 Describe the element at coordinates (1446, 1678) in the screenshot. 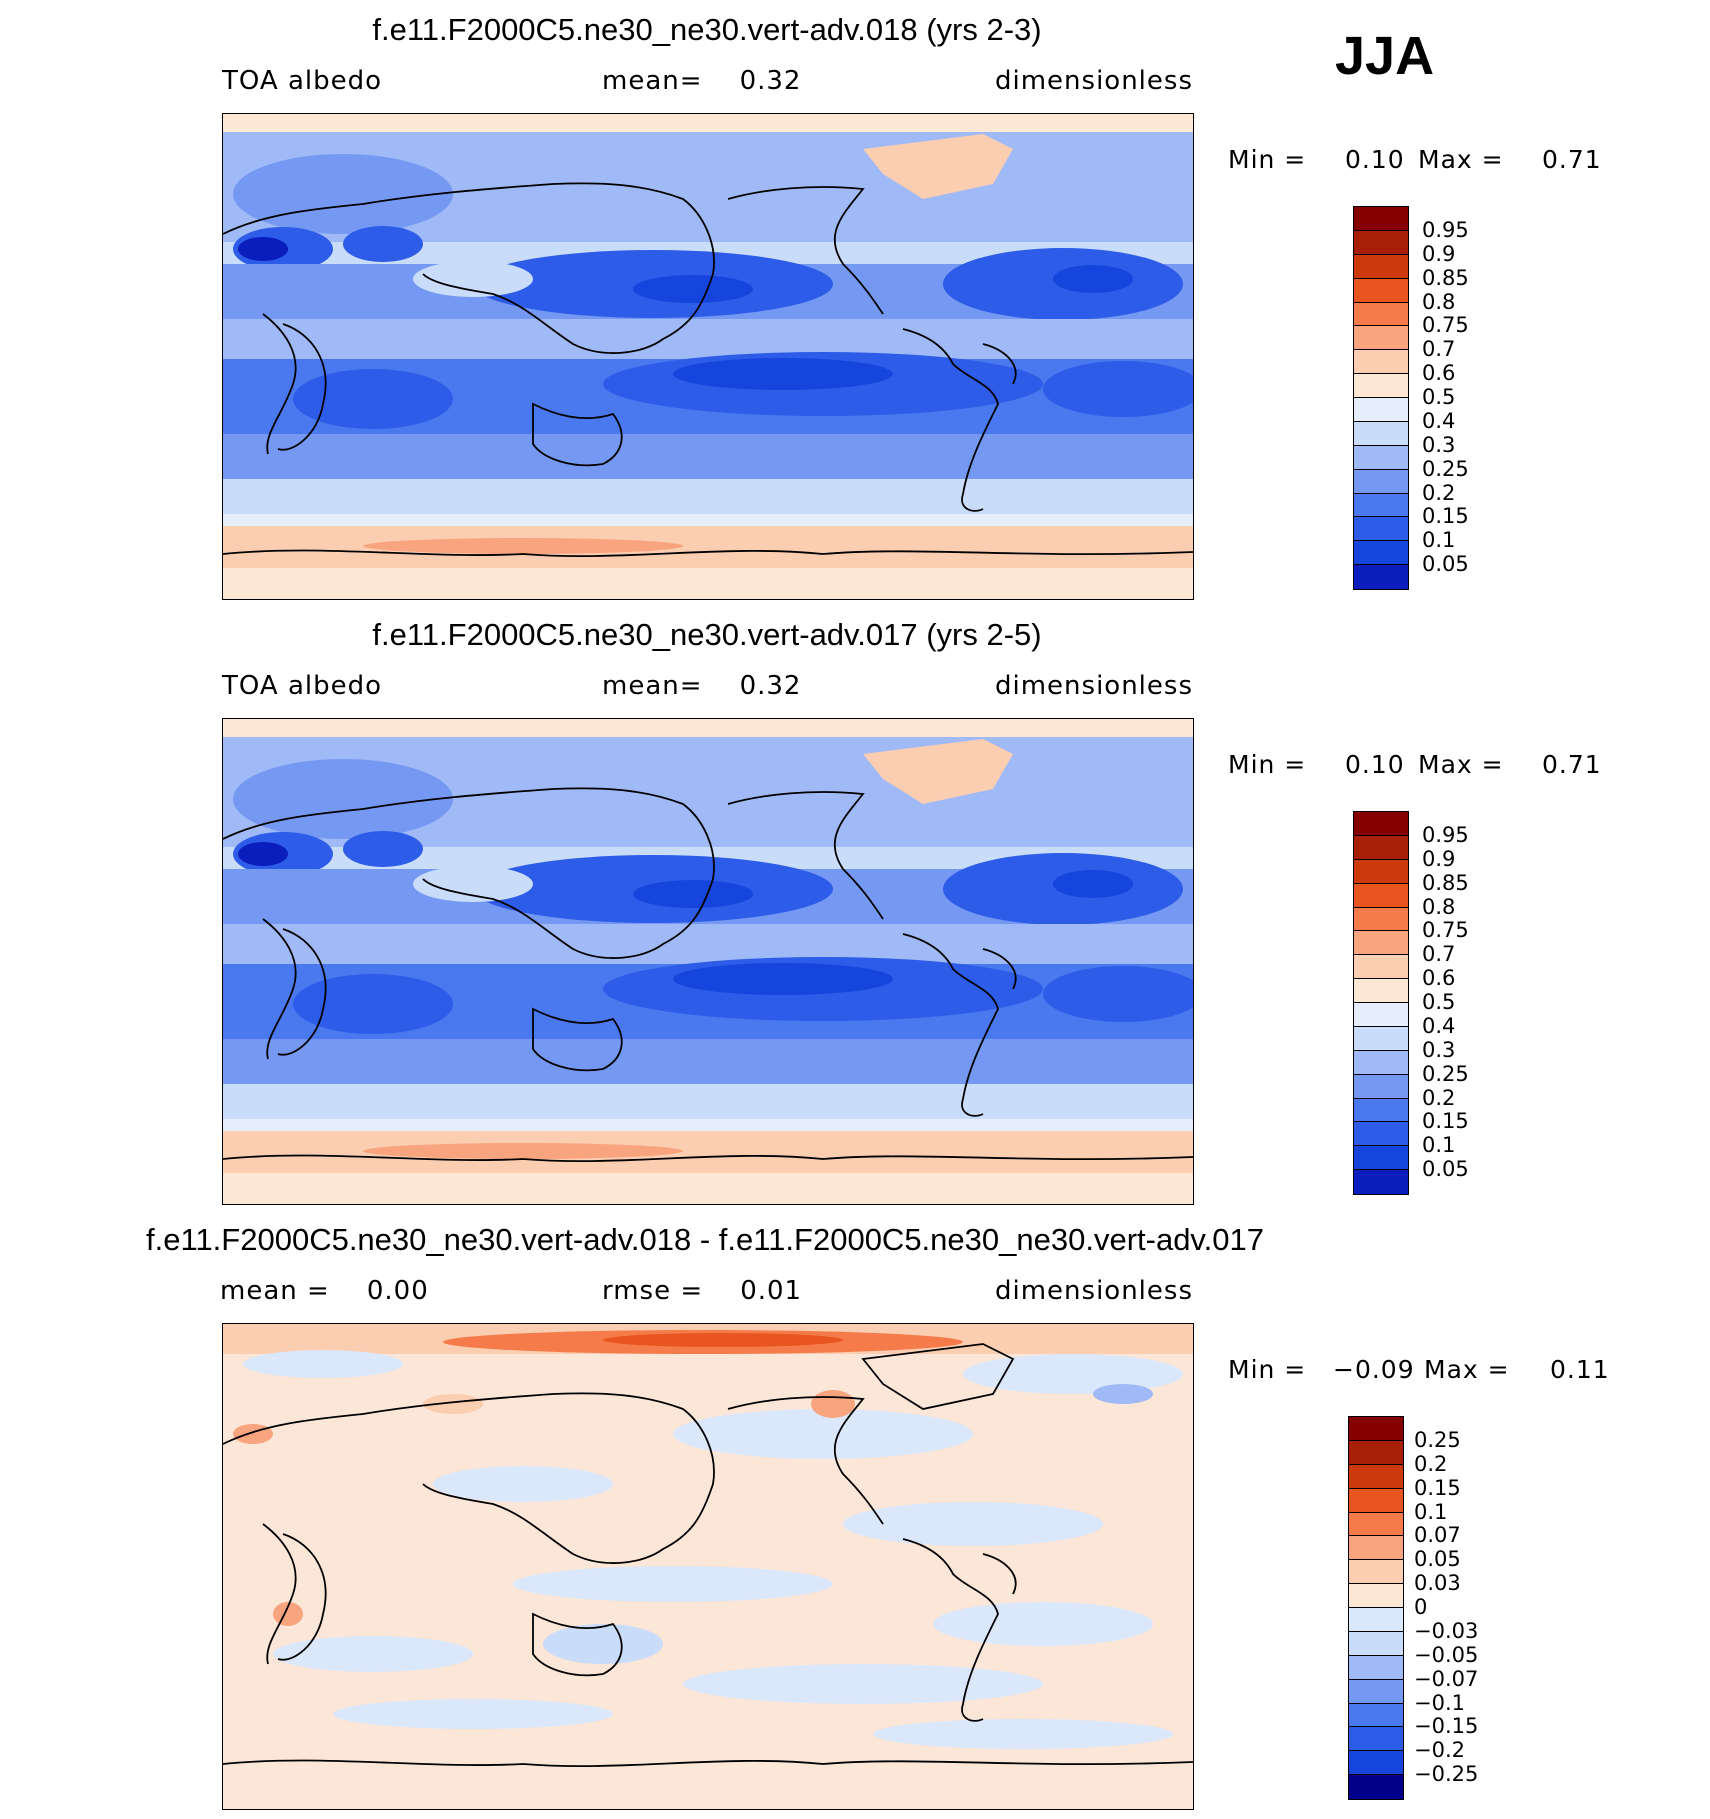

I see `colorbar-tick-label: −0.07` at that location.